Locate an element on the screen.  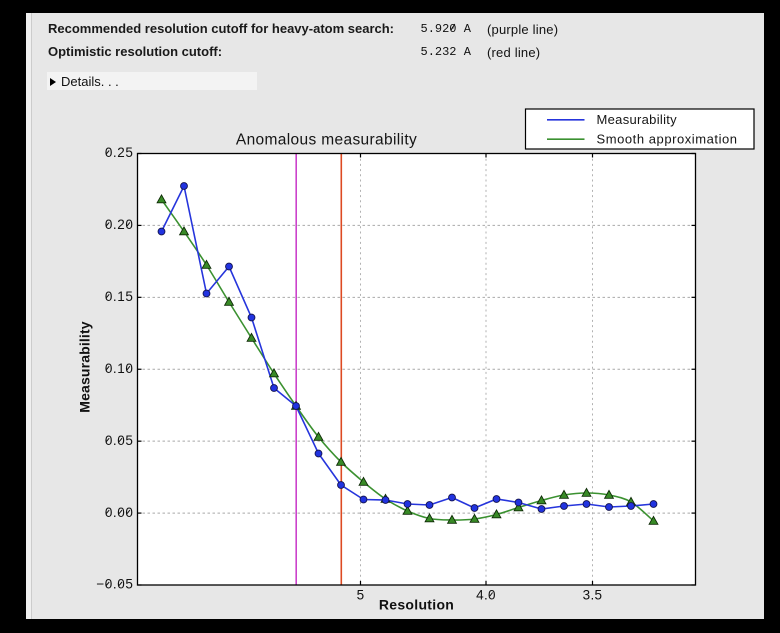
svg-text: −0.05 is located at coordinates (114, 584).